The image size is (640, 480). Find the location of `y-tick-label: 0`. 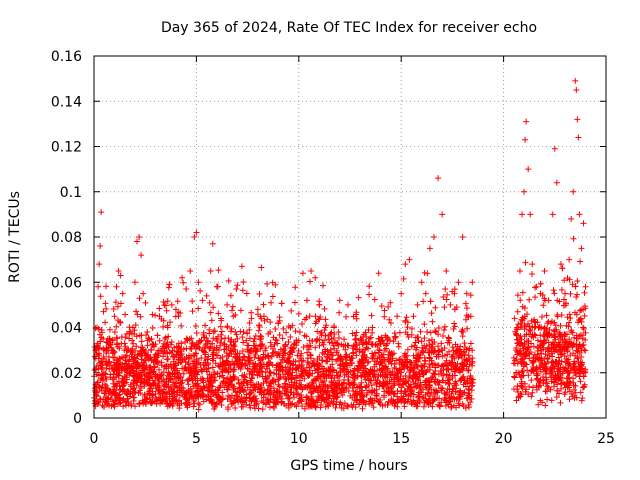

y-tick-label: 0 is located at coordinates (77, 419).